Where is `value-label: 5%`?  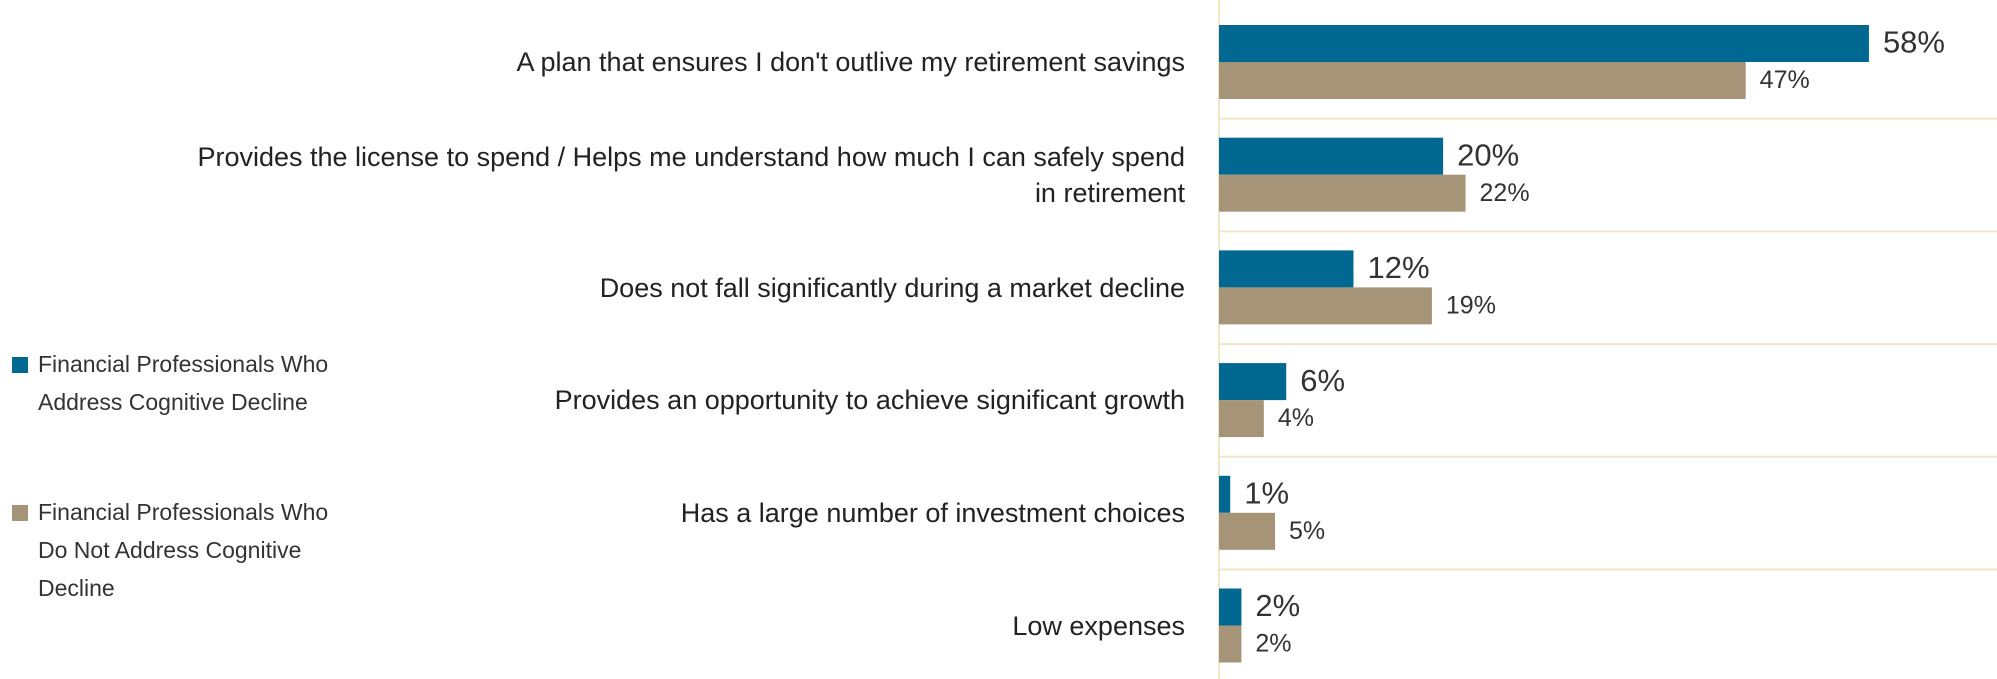 value-label: 5% is located at coordinates (1307, 531).